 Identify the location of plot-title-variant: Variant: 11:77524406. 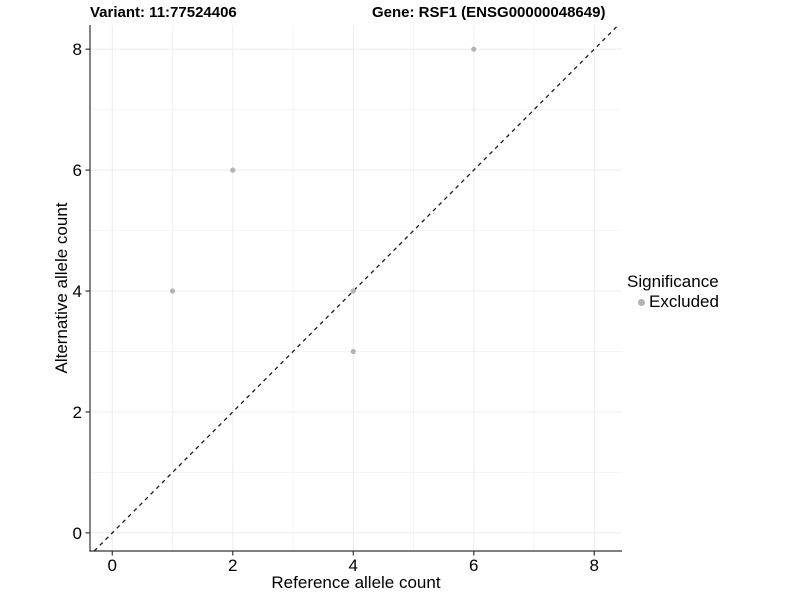
(163, 12).